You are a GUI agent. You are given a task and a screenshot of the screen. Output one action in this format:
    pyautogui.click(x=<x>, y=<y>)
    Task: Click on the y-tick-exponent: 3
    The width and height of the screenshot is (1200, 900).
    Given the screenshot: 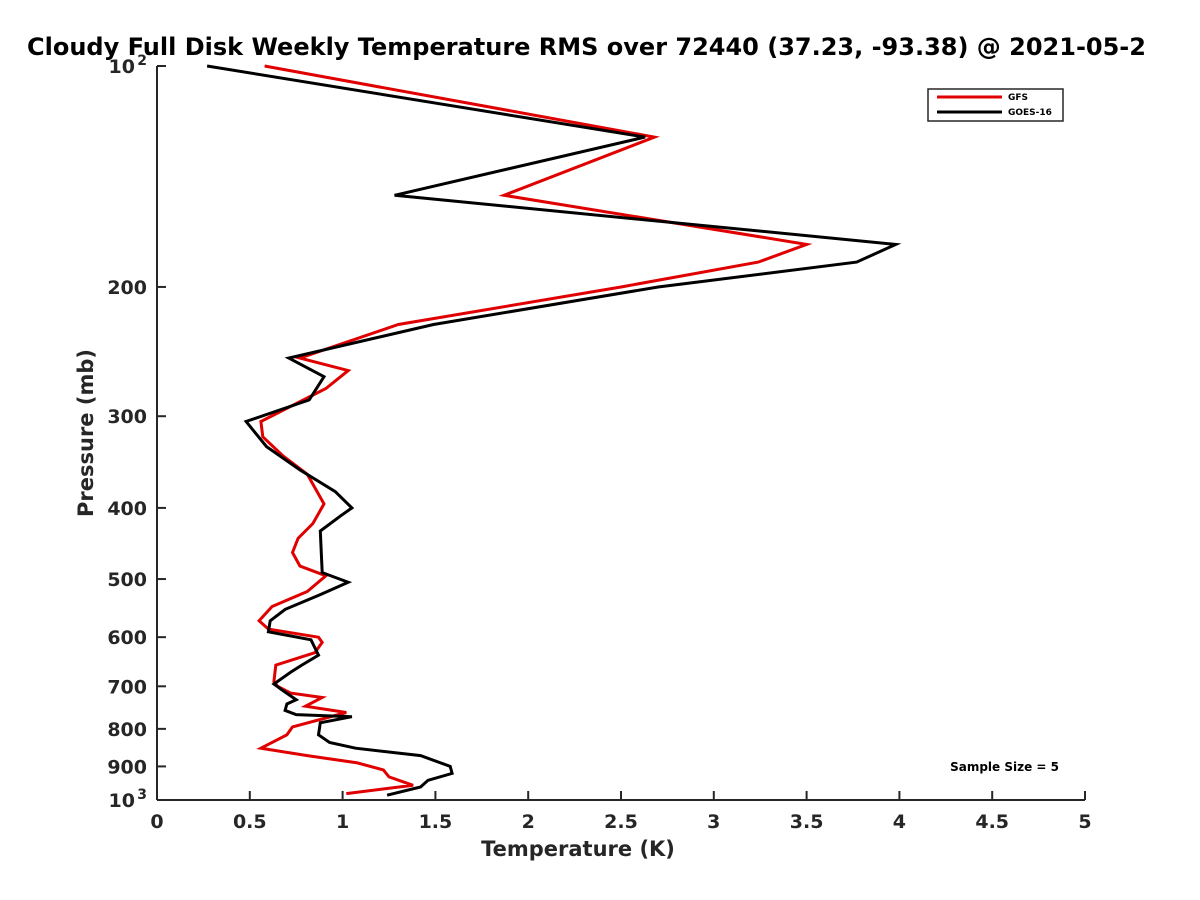 What is the action you would take?
    pyautogui.click(x=142, y=795)
    